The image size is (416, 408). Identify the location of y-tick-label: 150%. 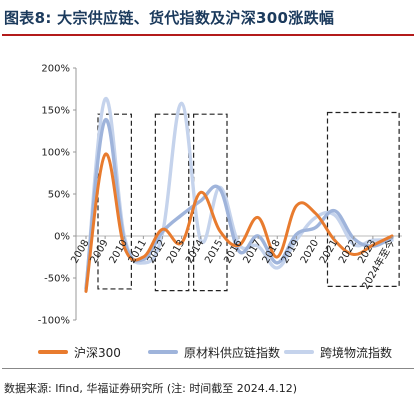
(55, 111).